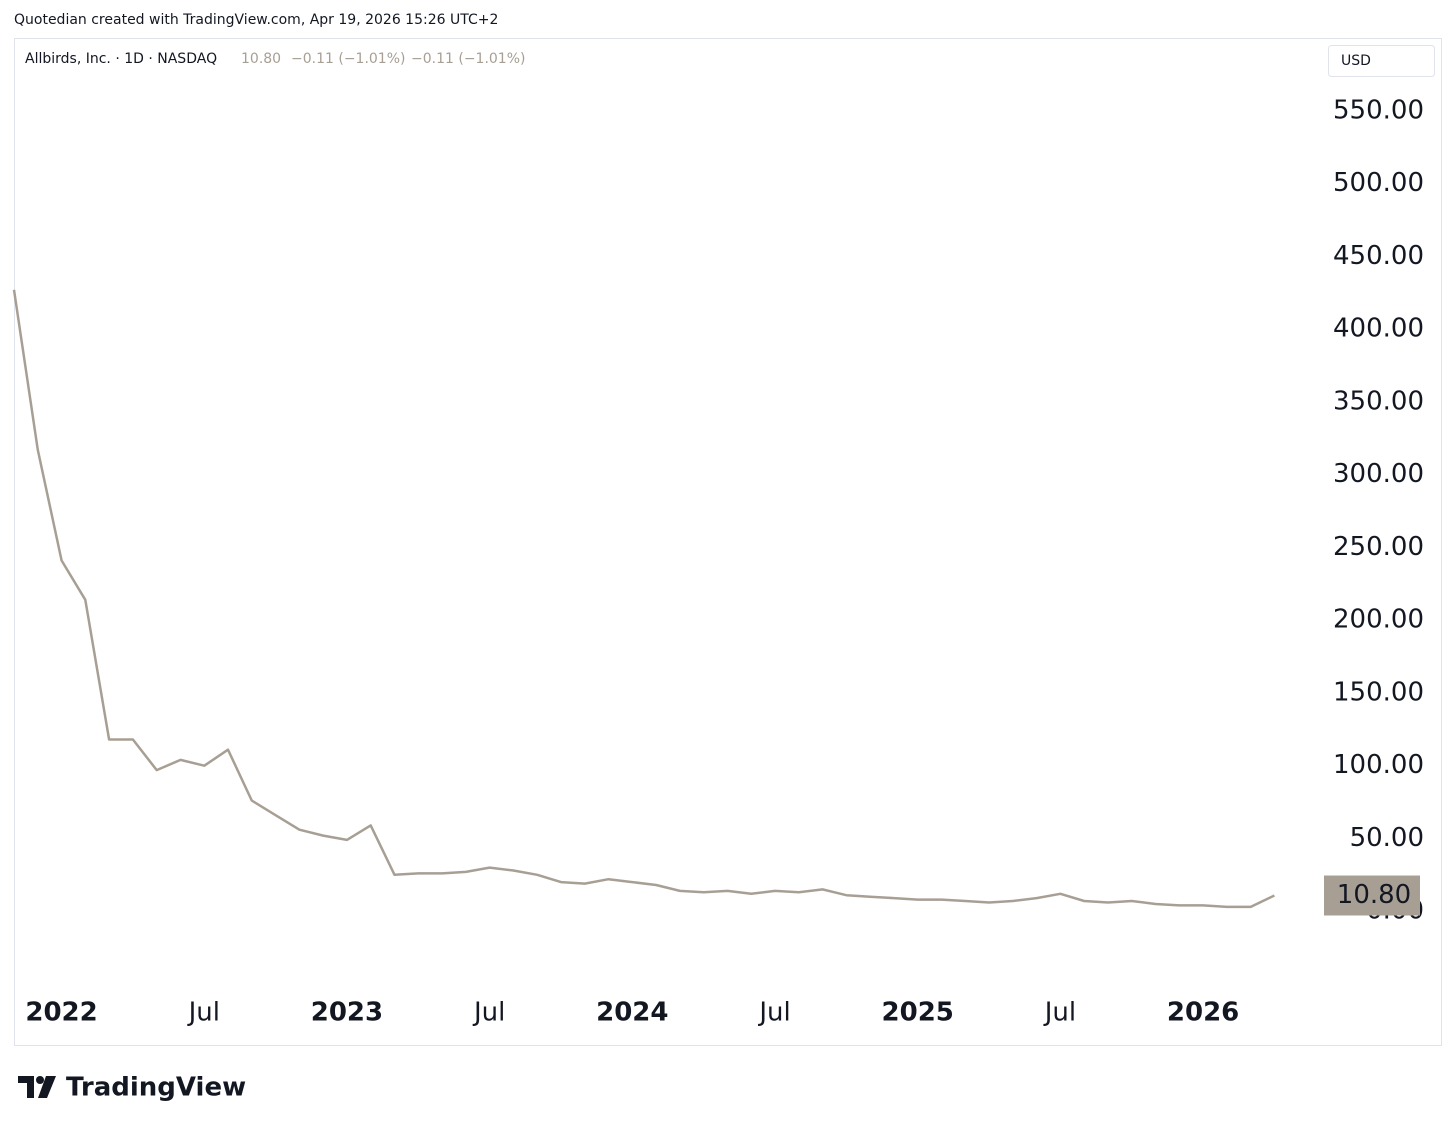 Image resolution: width=1456 pixels, height=1129 pixels. I want to click on currency-button, so click(1381, 61).